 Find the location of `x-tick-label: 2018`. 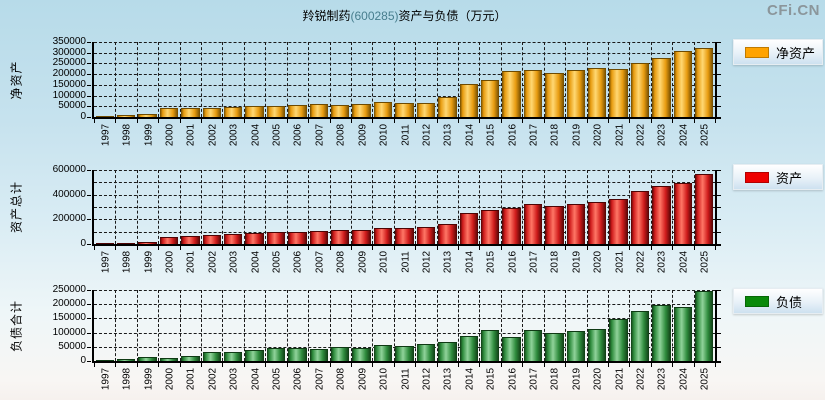

x-tick-label: 2018 is located at coordinates (555, 379).